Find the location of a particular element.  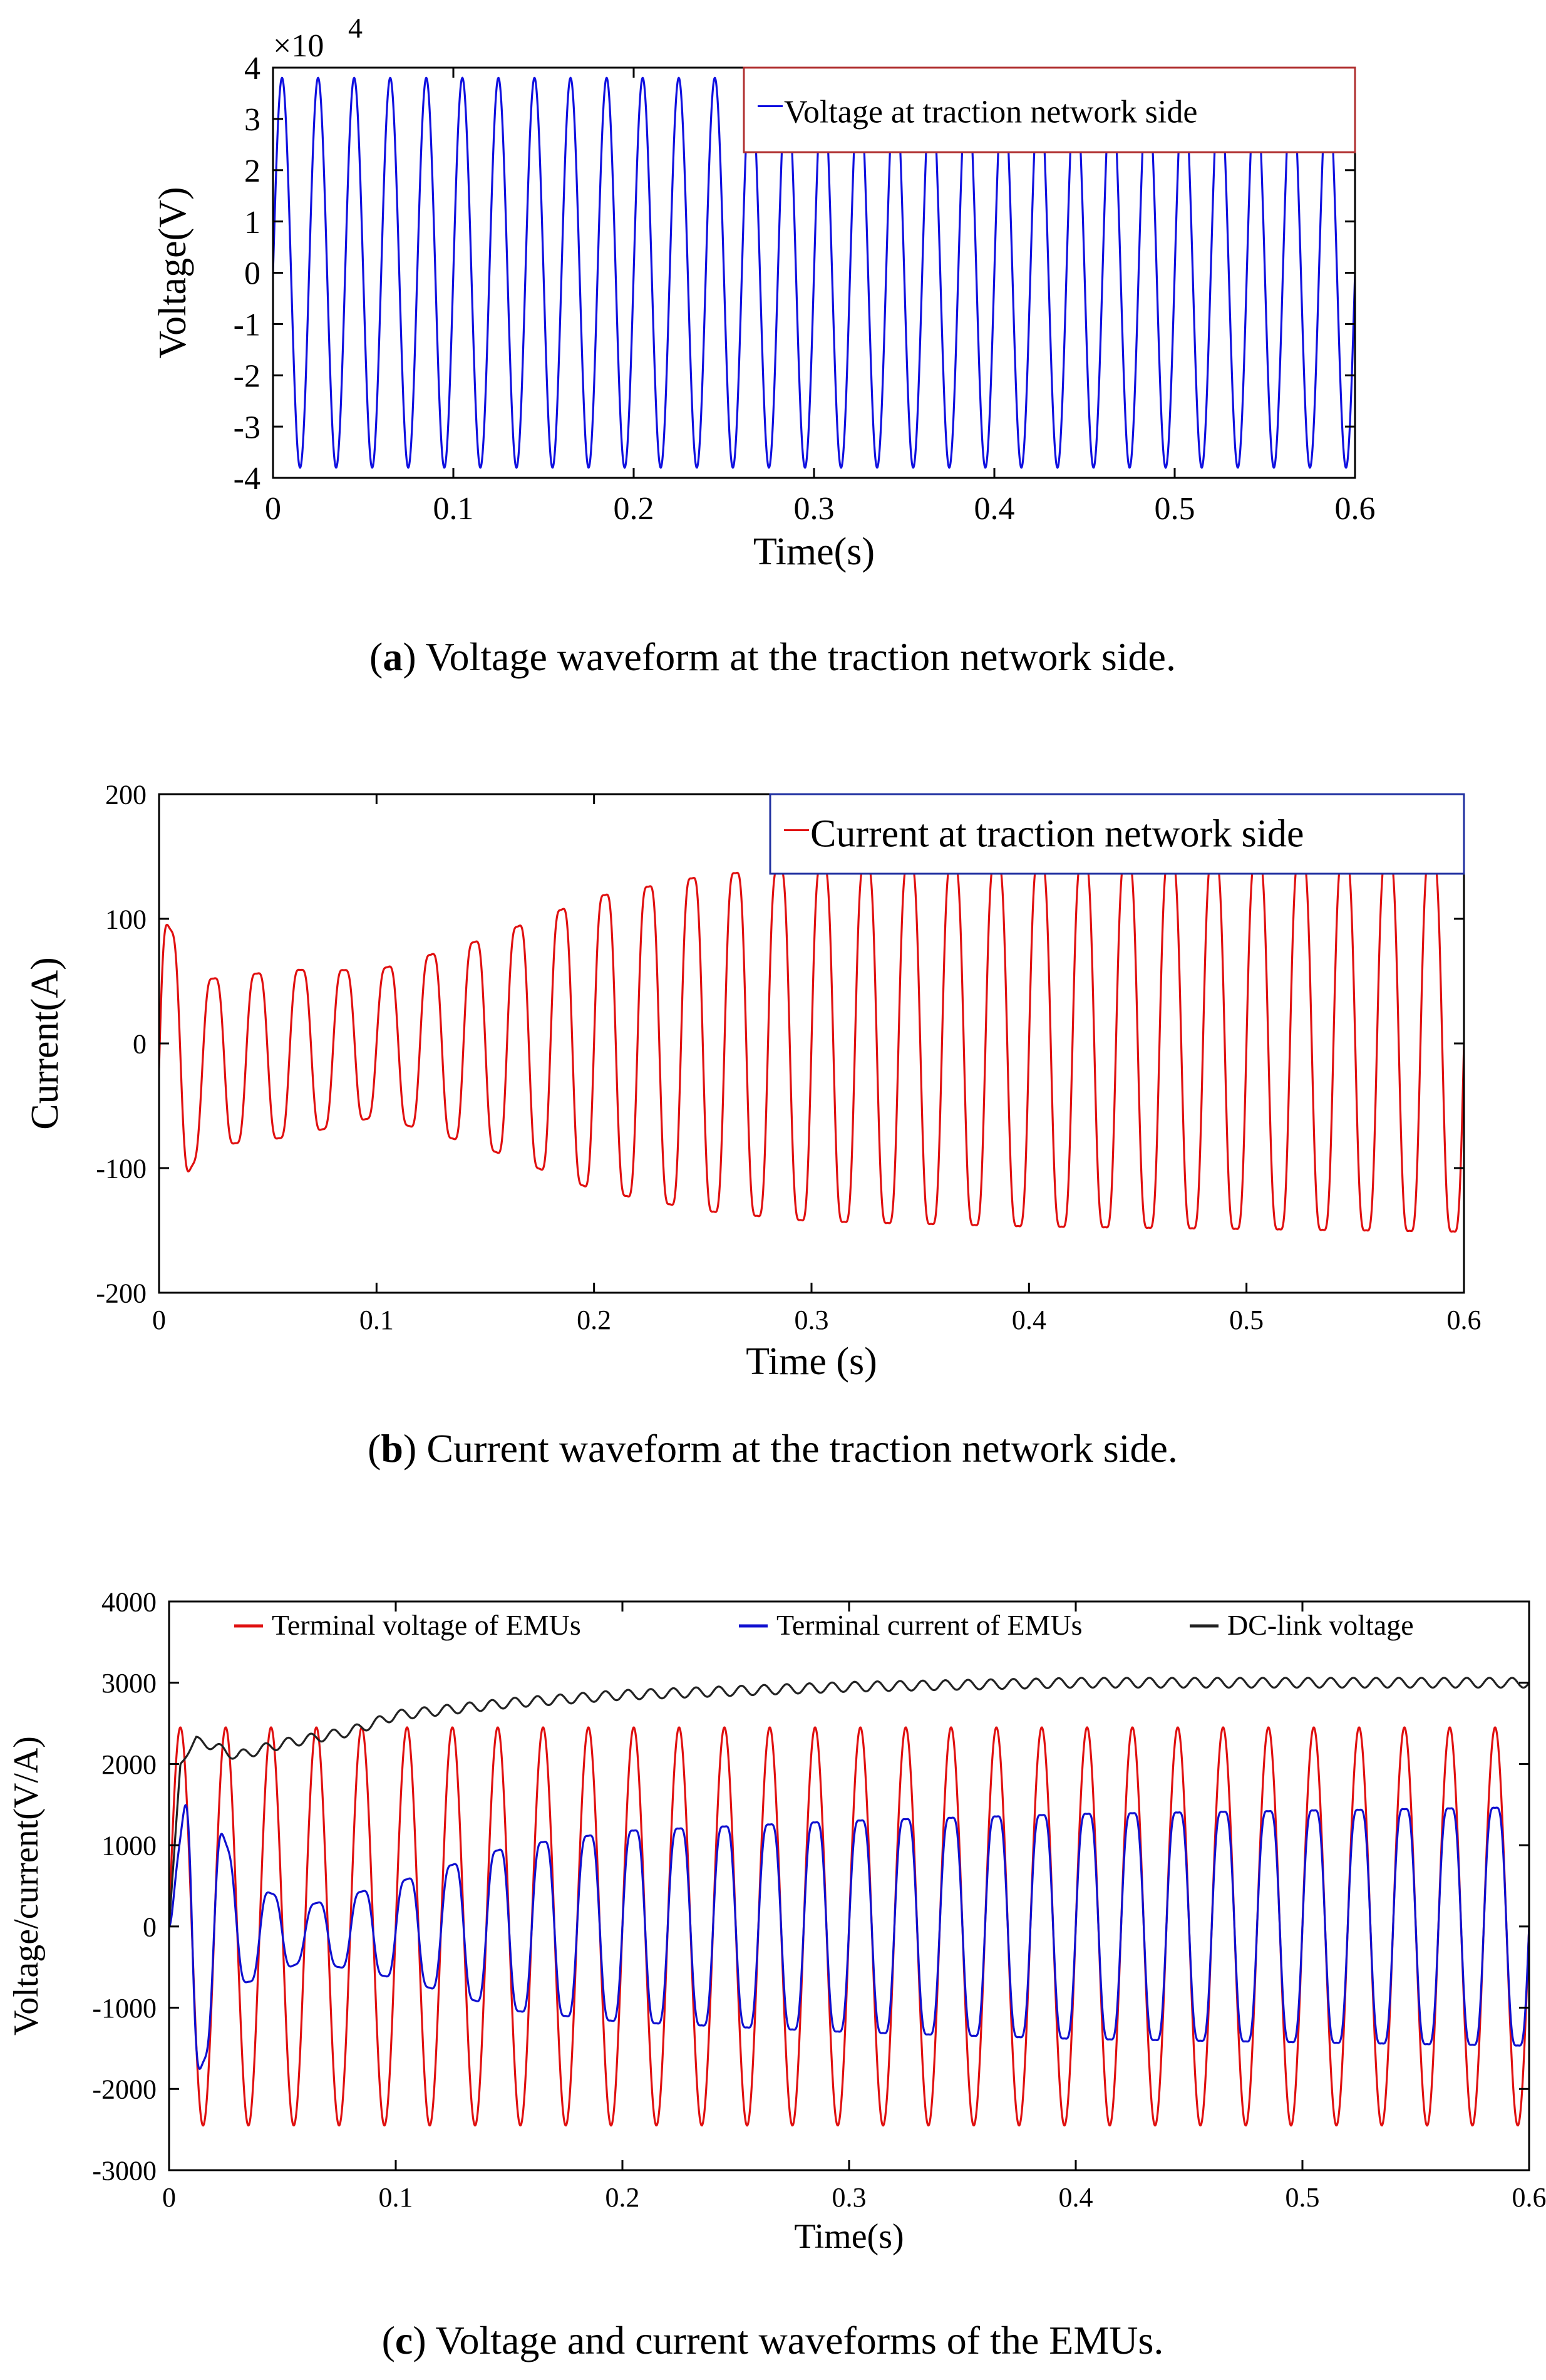

y-tick-label: 100 is located at coordinates (126, 919).